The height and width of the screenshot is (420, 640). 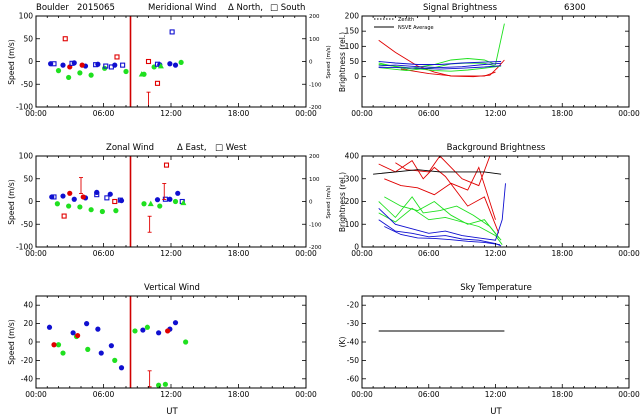 I want to click on sky-frame, so click(x=495, y=342).